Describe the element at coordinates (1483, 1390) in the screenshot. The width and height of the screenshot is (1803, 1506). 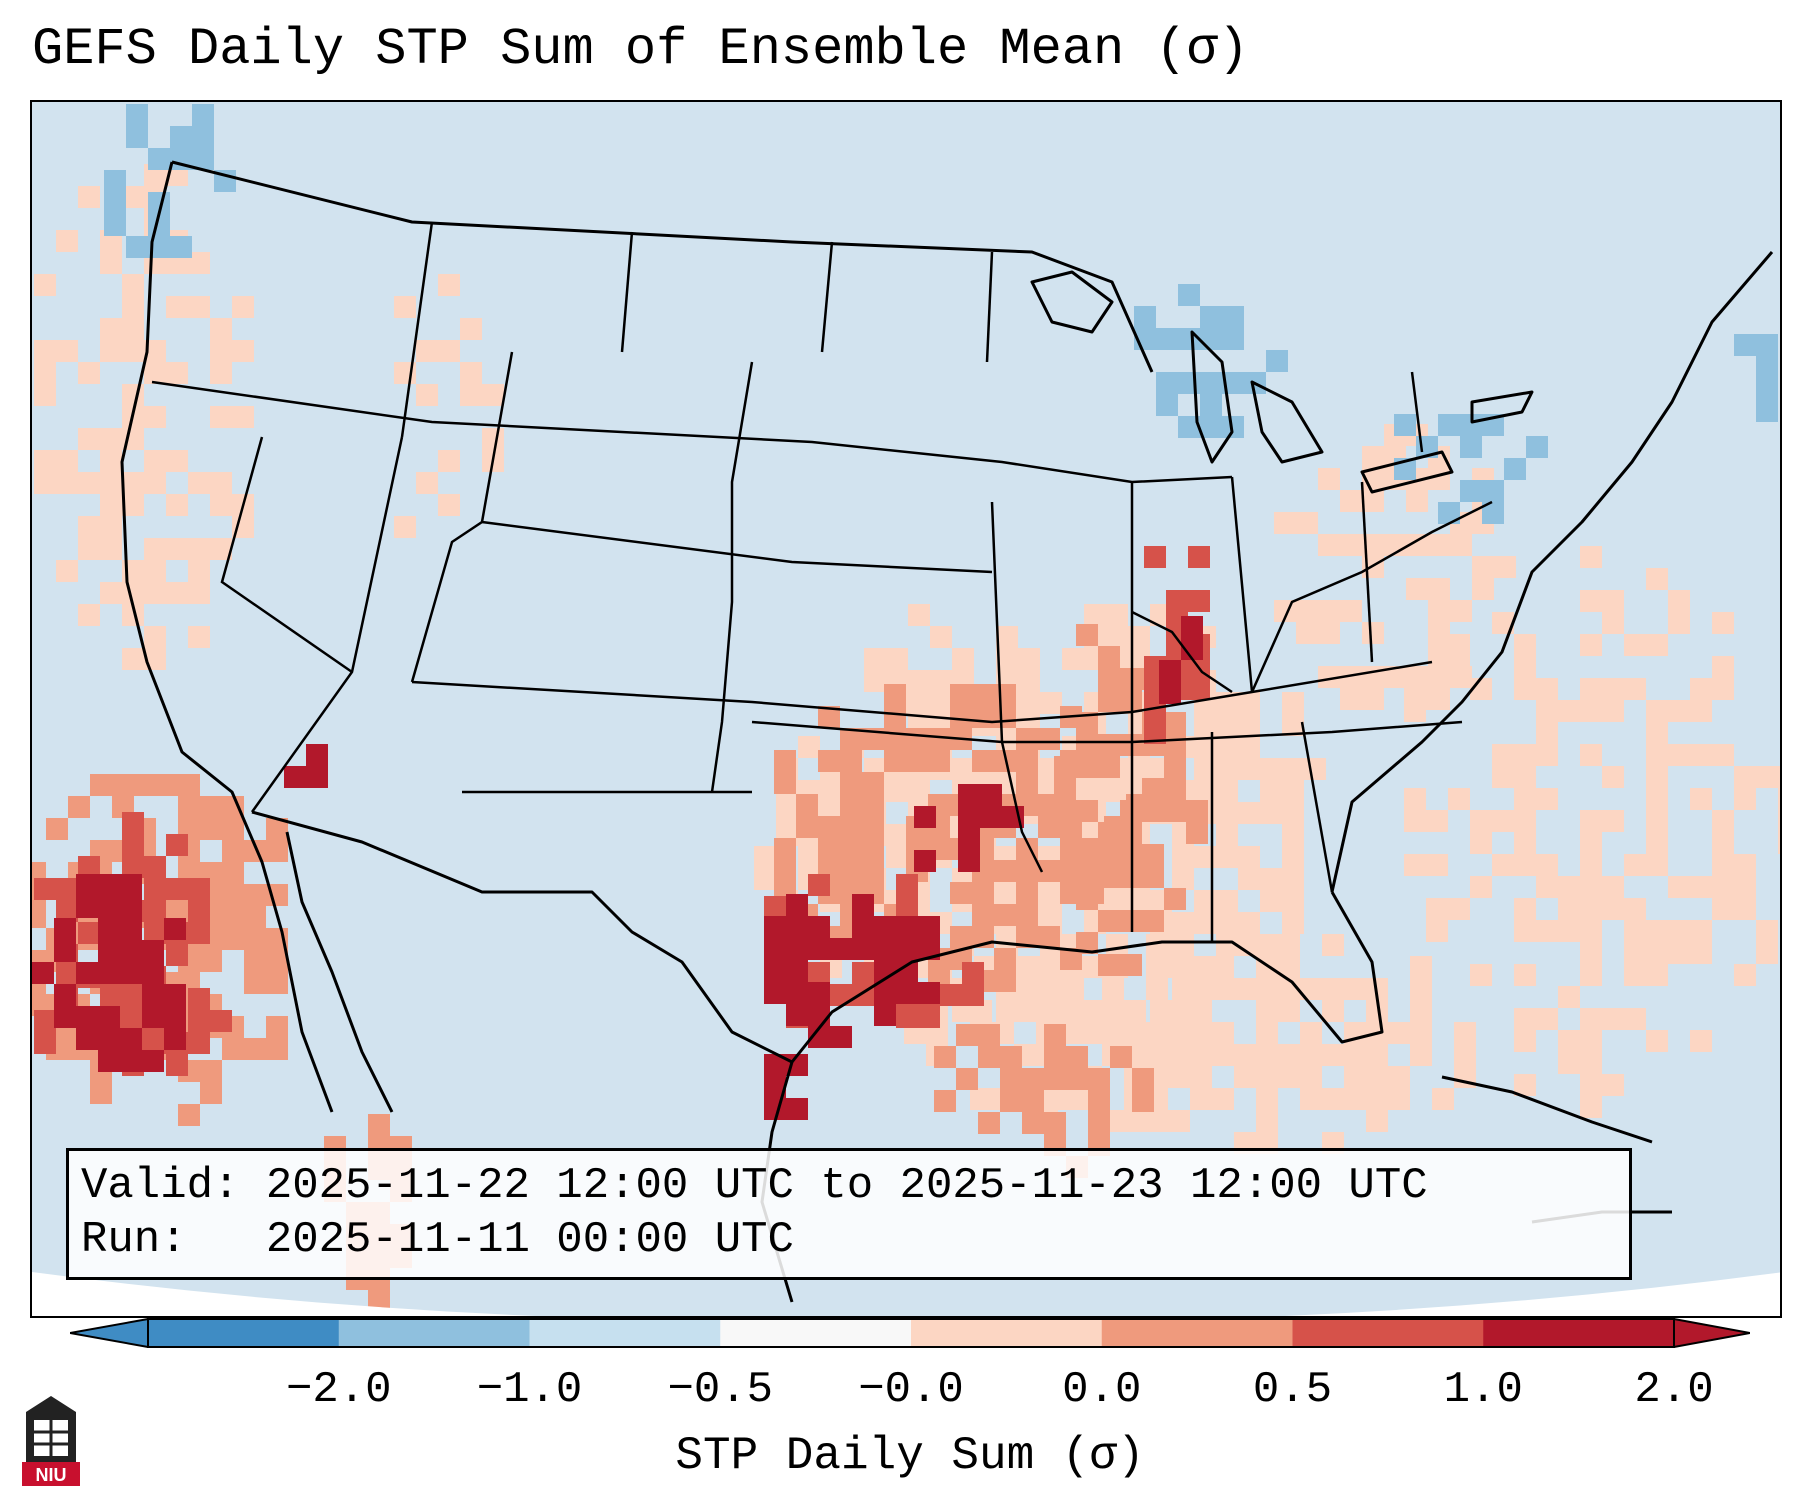
I see `colorbar-tick-label: 1.0` at that location.